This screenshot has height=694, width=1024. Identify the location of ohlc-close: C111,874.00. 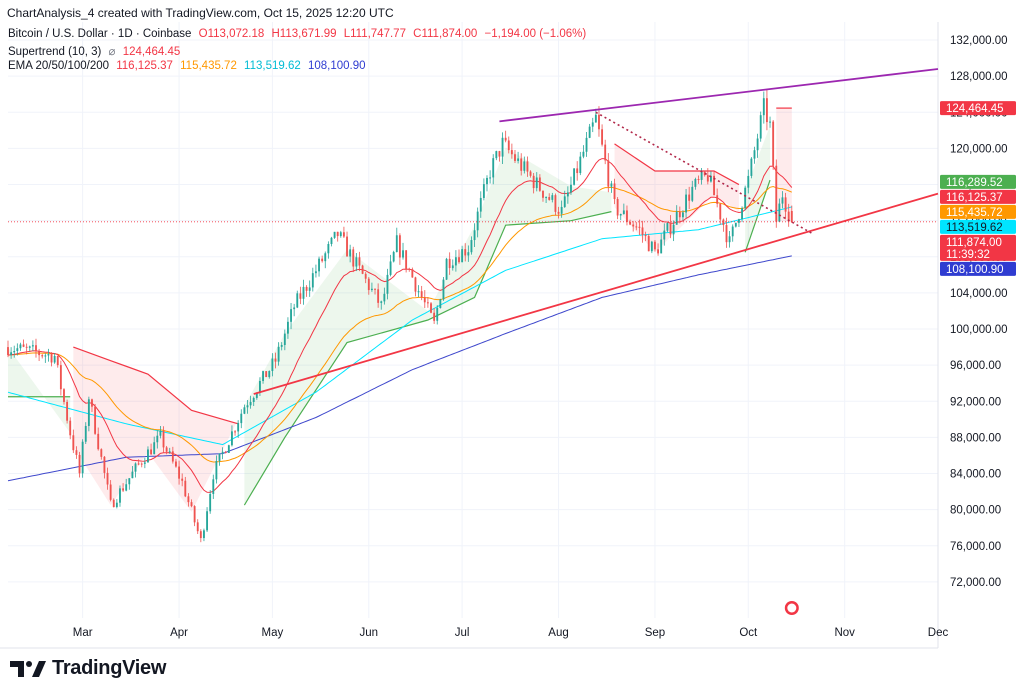
(445, 34).